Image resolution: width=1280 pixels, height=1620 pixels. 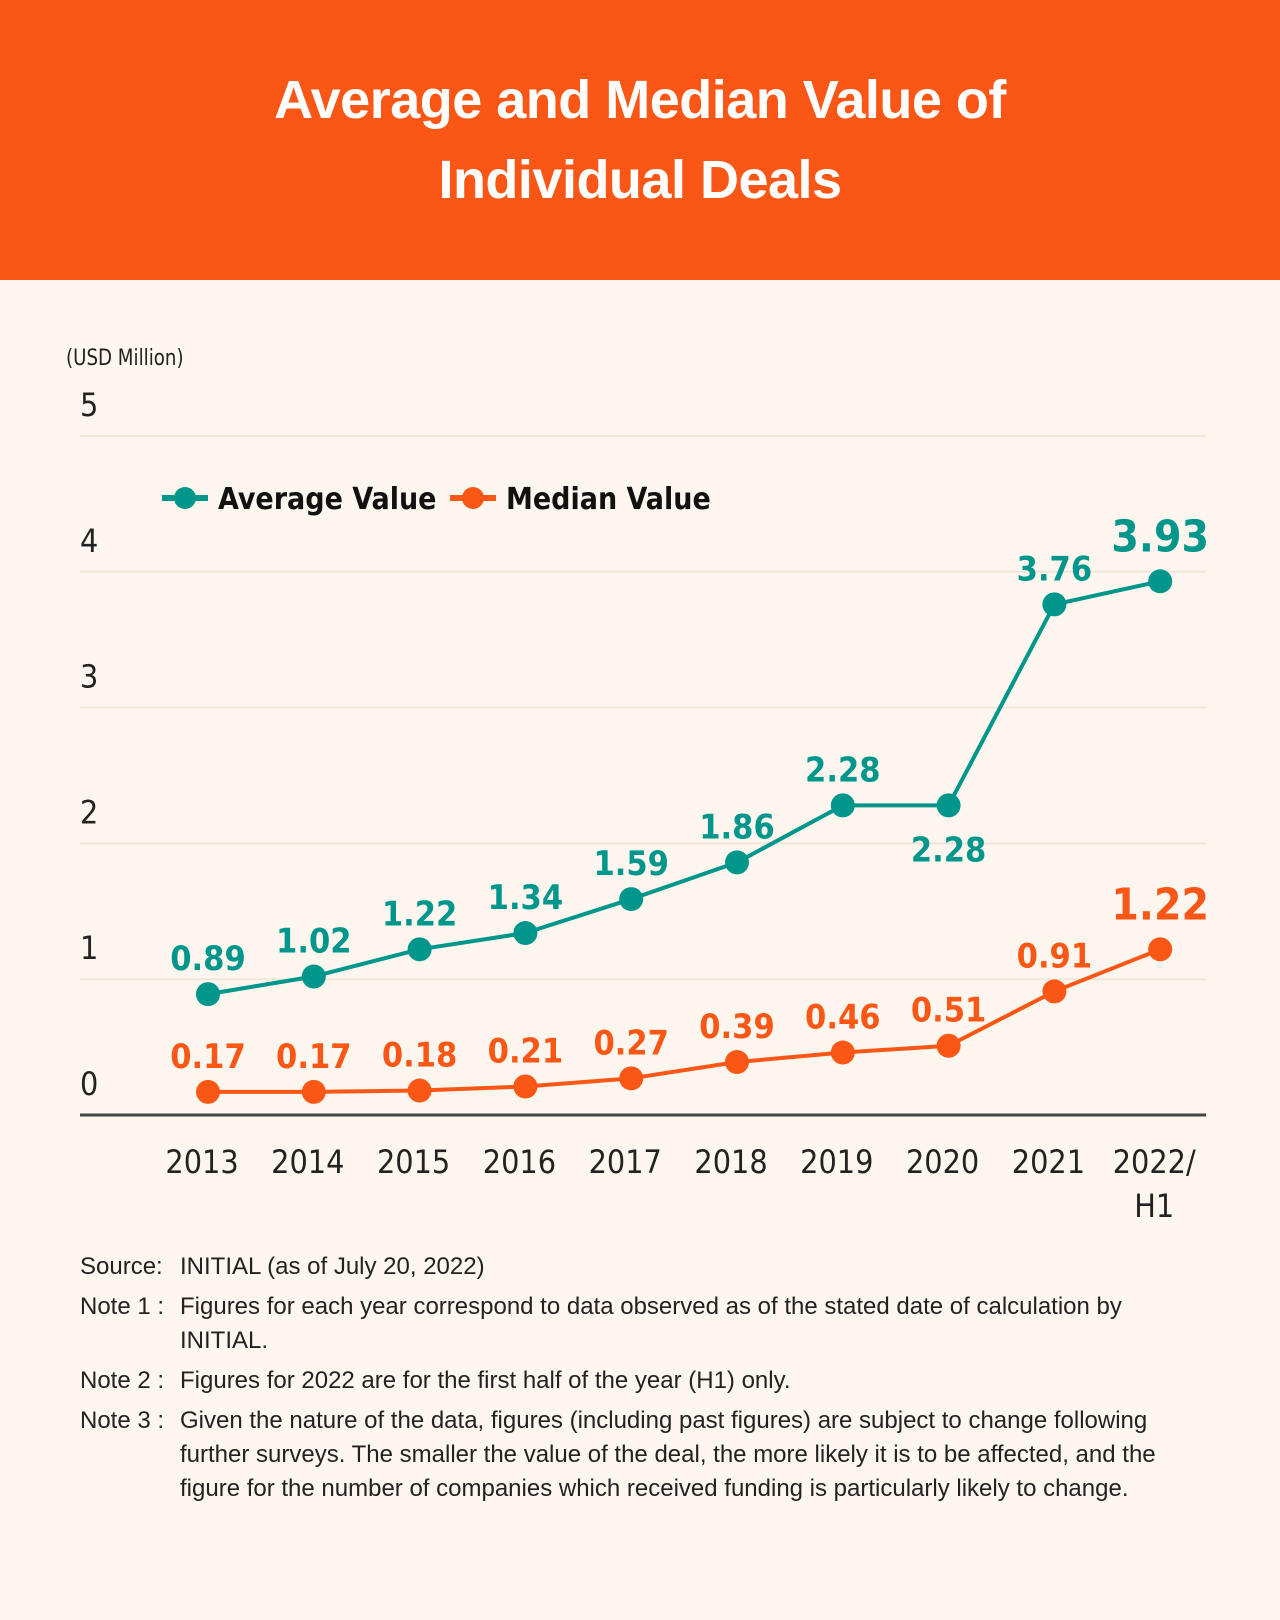 I want to click on y-tick-label: 3, so click(x=89, y=677).